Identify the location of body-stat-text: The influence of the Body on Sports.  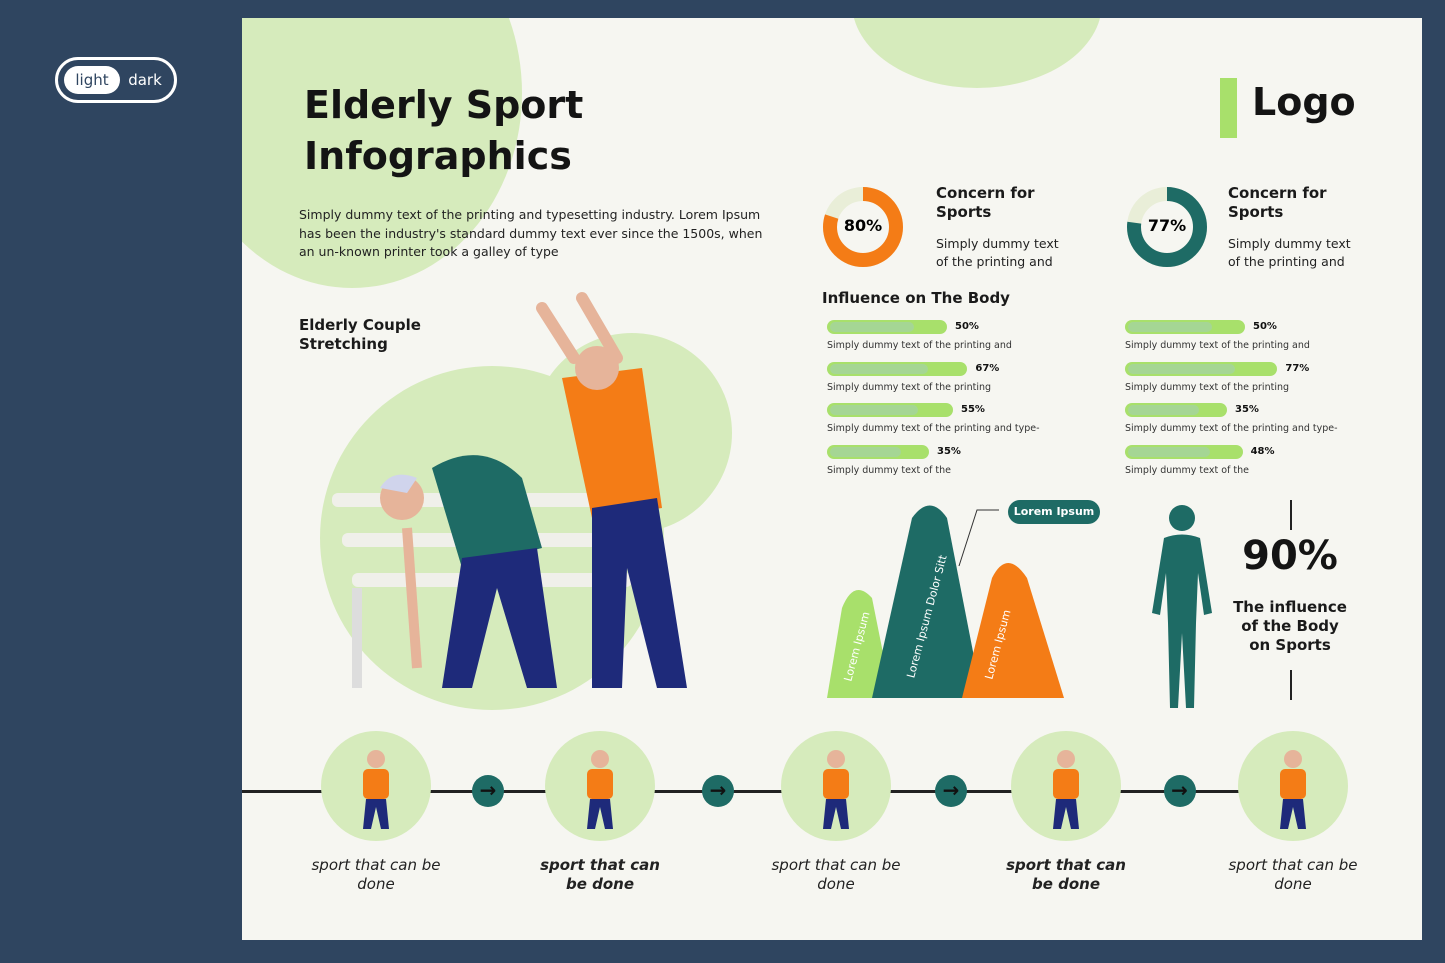
(1290, 626).